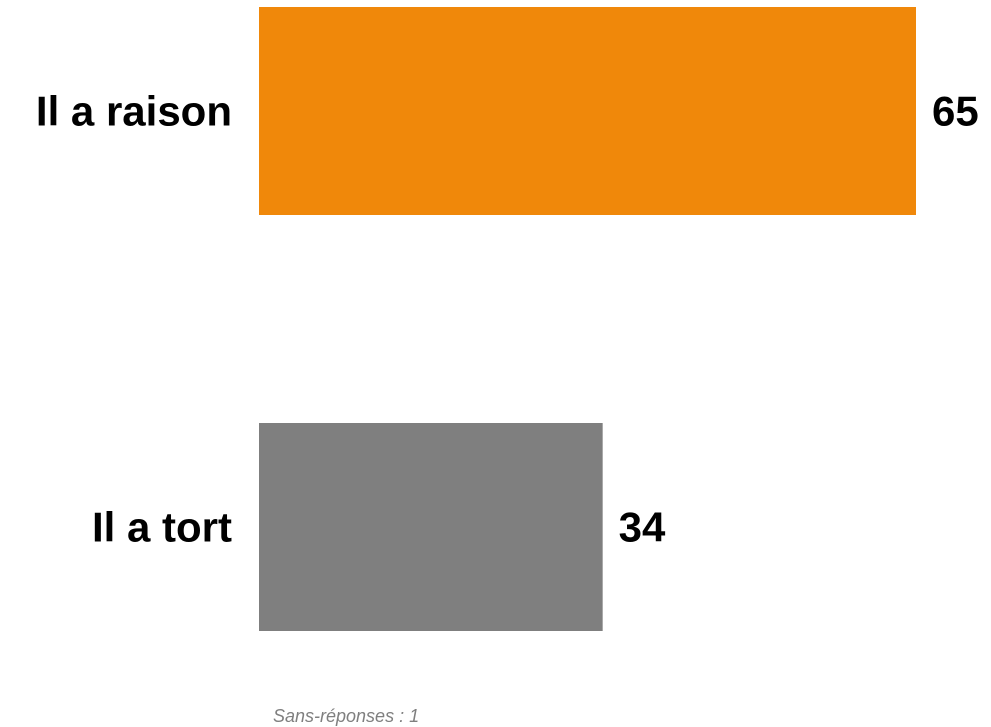  I want to click on value-label-il-a-raison: 65, so click(955, 111).